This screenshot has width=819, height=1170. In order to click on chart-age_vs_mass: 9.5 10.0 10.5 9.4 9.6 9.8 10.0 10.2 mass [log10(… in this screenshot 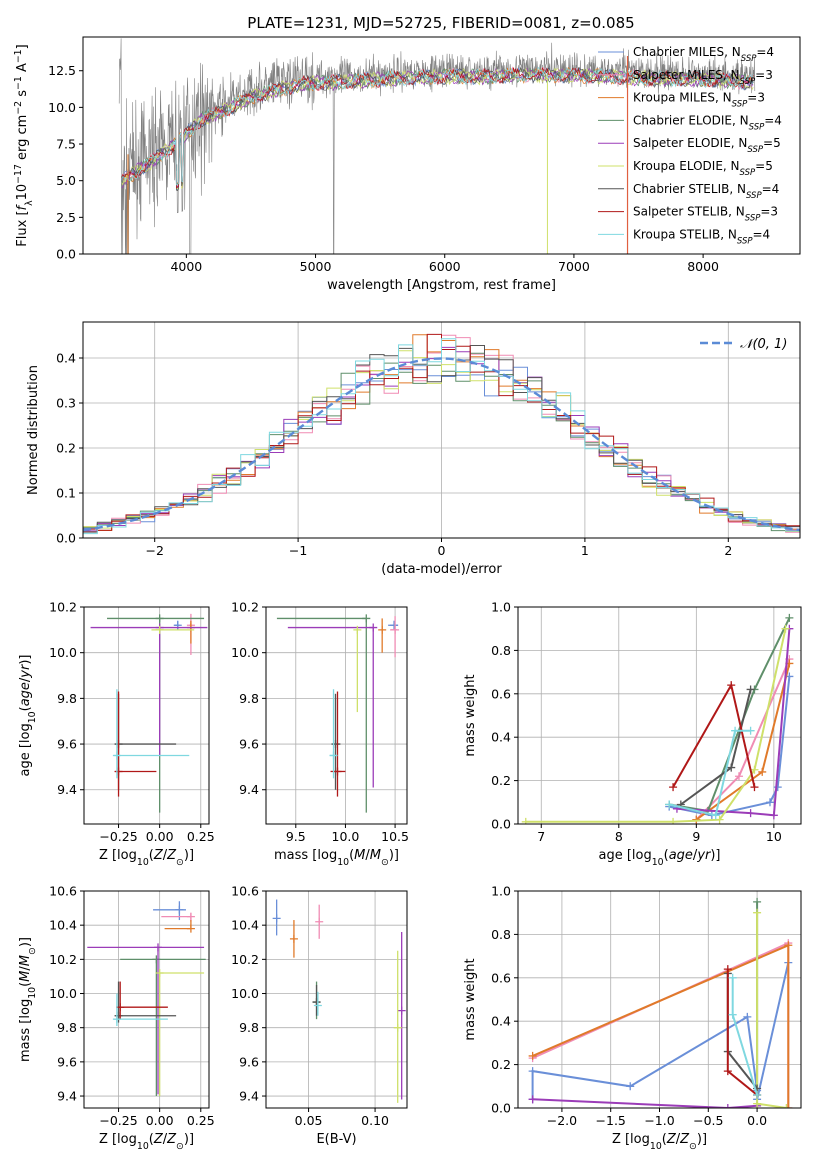, I will do `click(320, 734)`.